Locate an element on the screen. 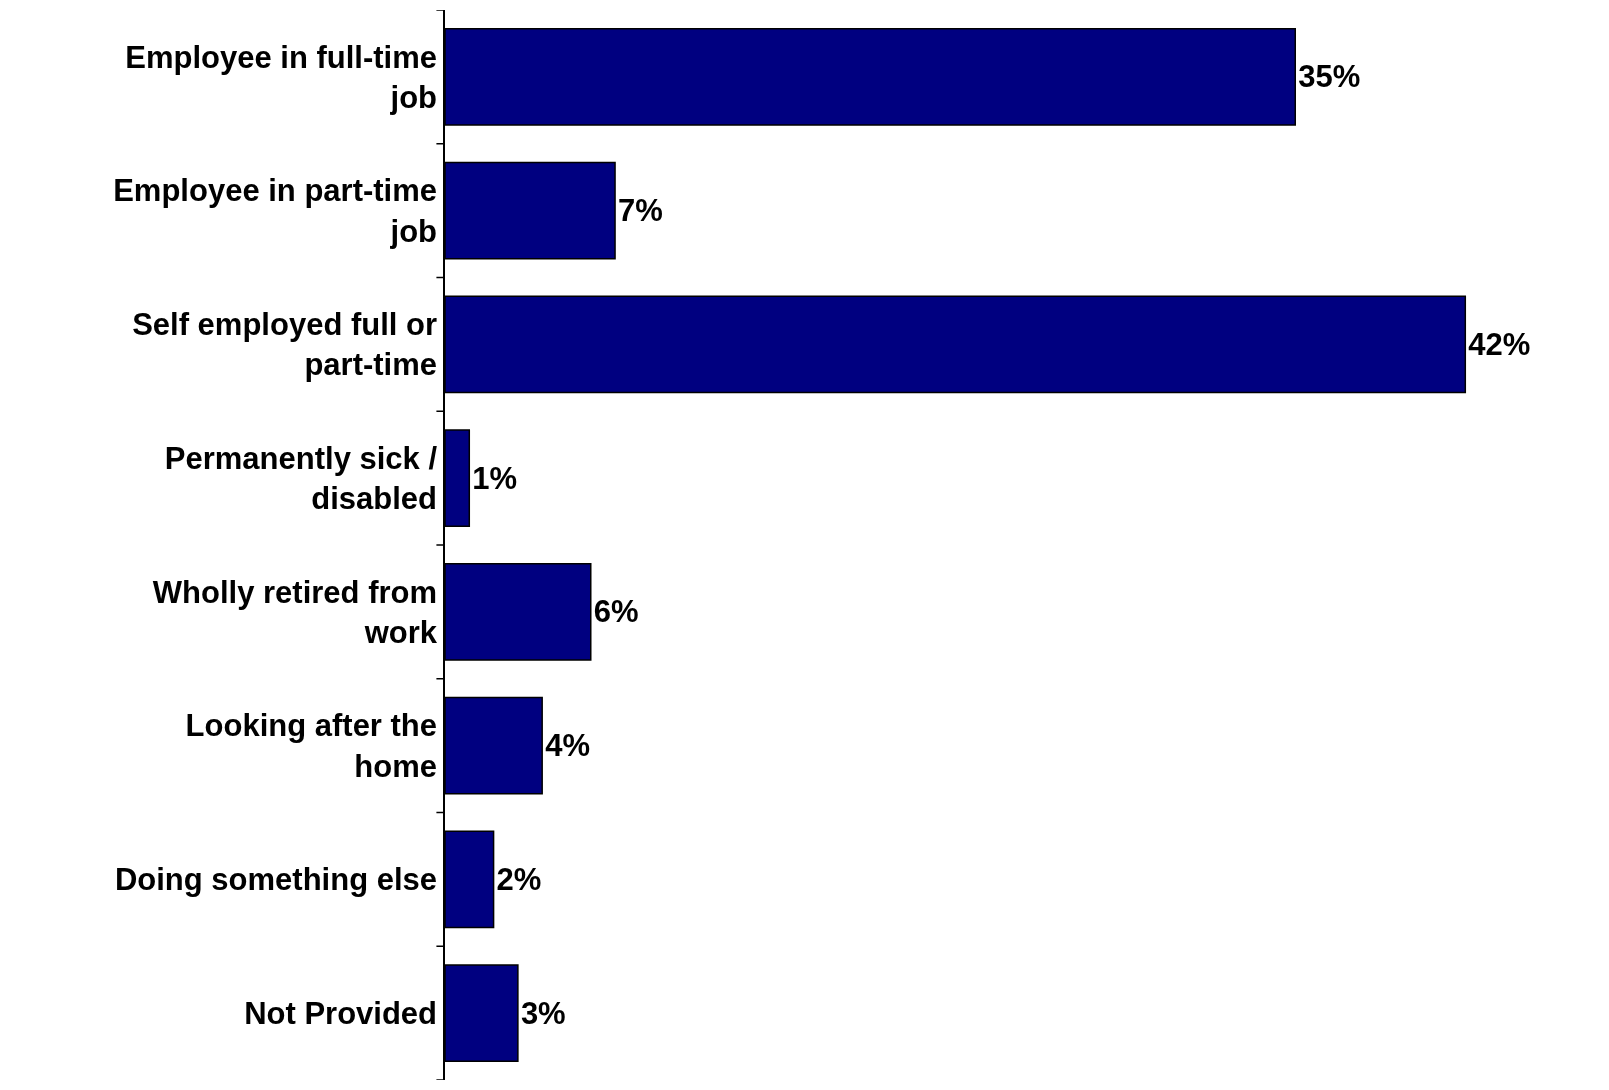  y-tick-label: Doing something else is located at coordinates (276, 880).